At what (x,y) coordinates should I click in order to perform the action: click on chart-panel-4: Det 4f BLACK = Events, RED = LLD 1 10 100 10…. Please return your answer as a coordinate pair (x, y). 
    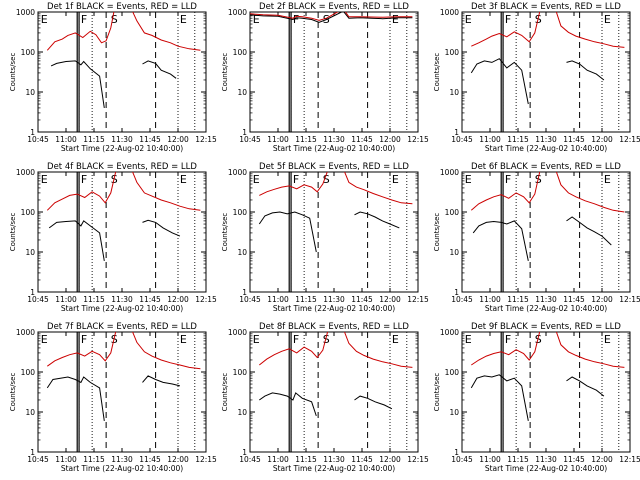
    Looking at the image, I should click on (113, 237).